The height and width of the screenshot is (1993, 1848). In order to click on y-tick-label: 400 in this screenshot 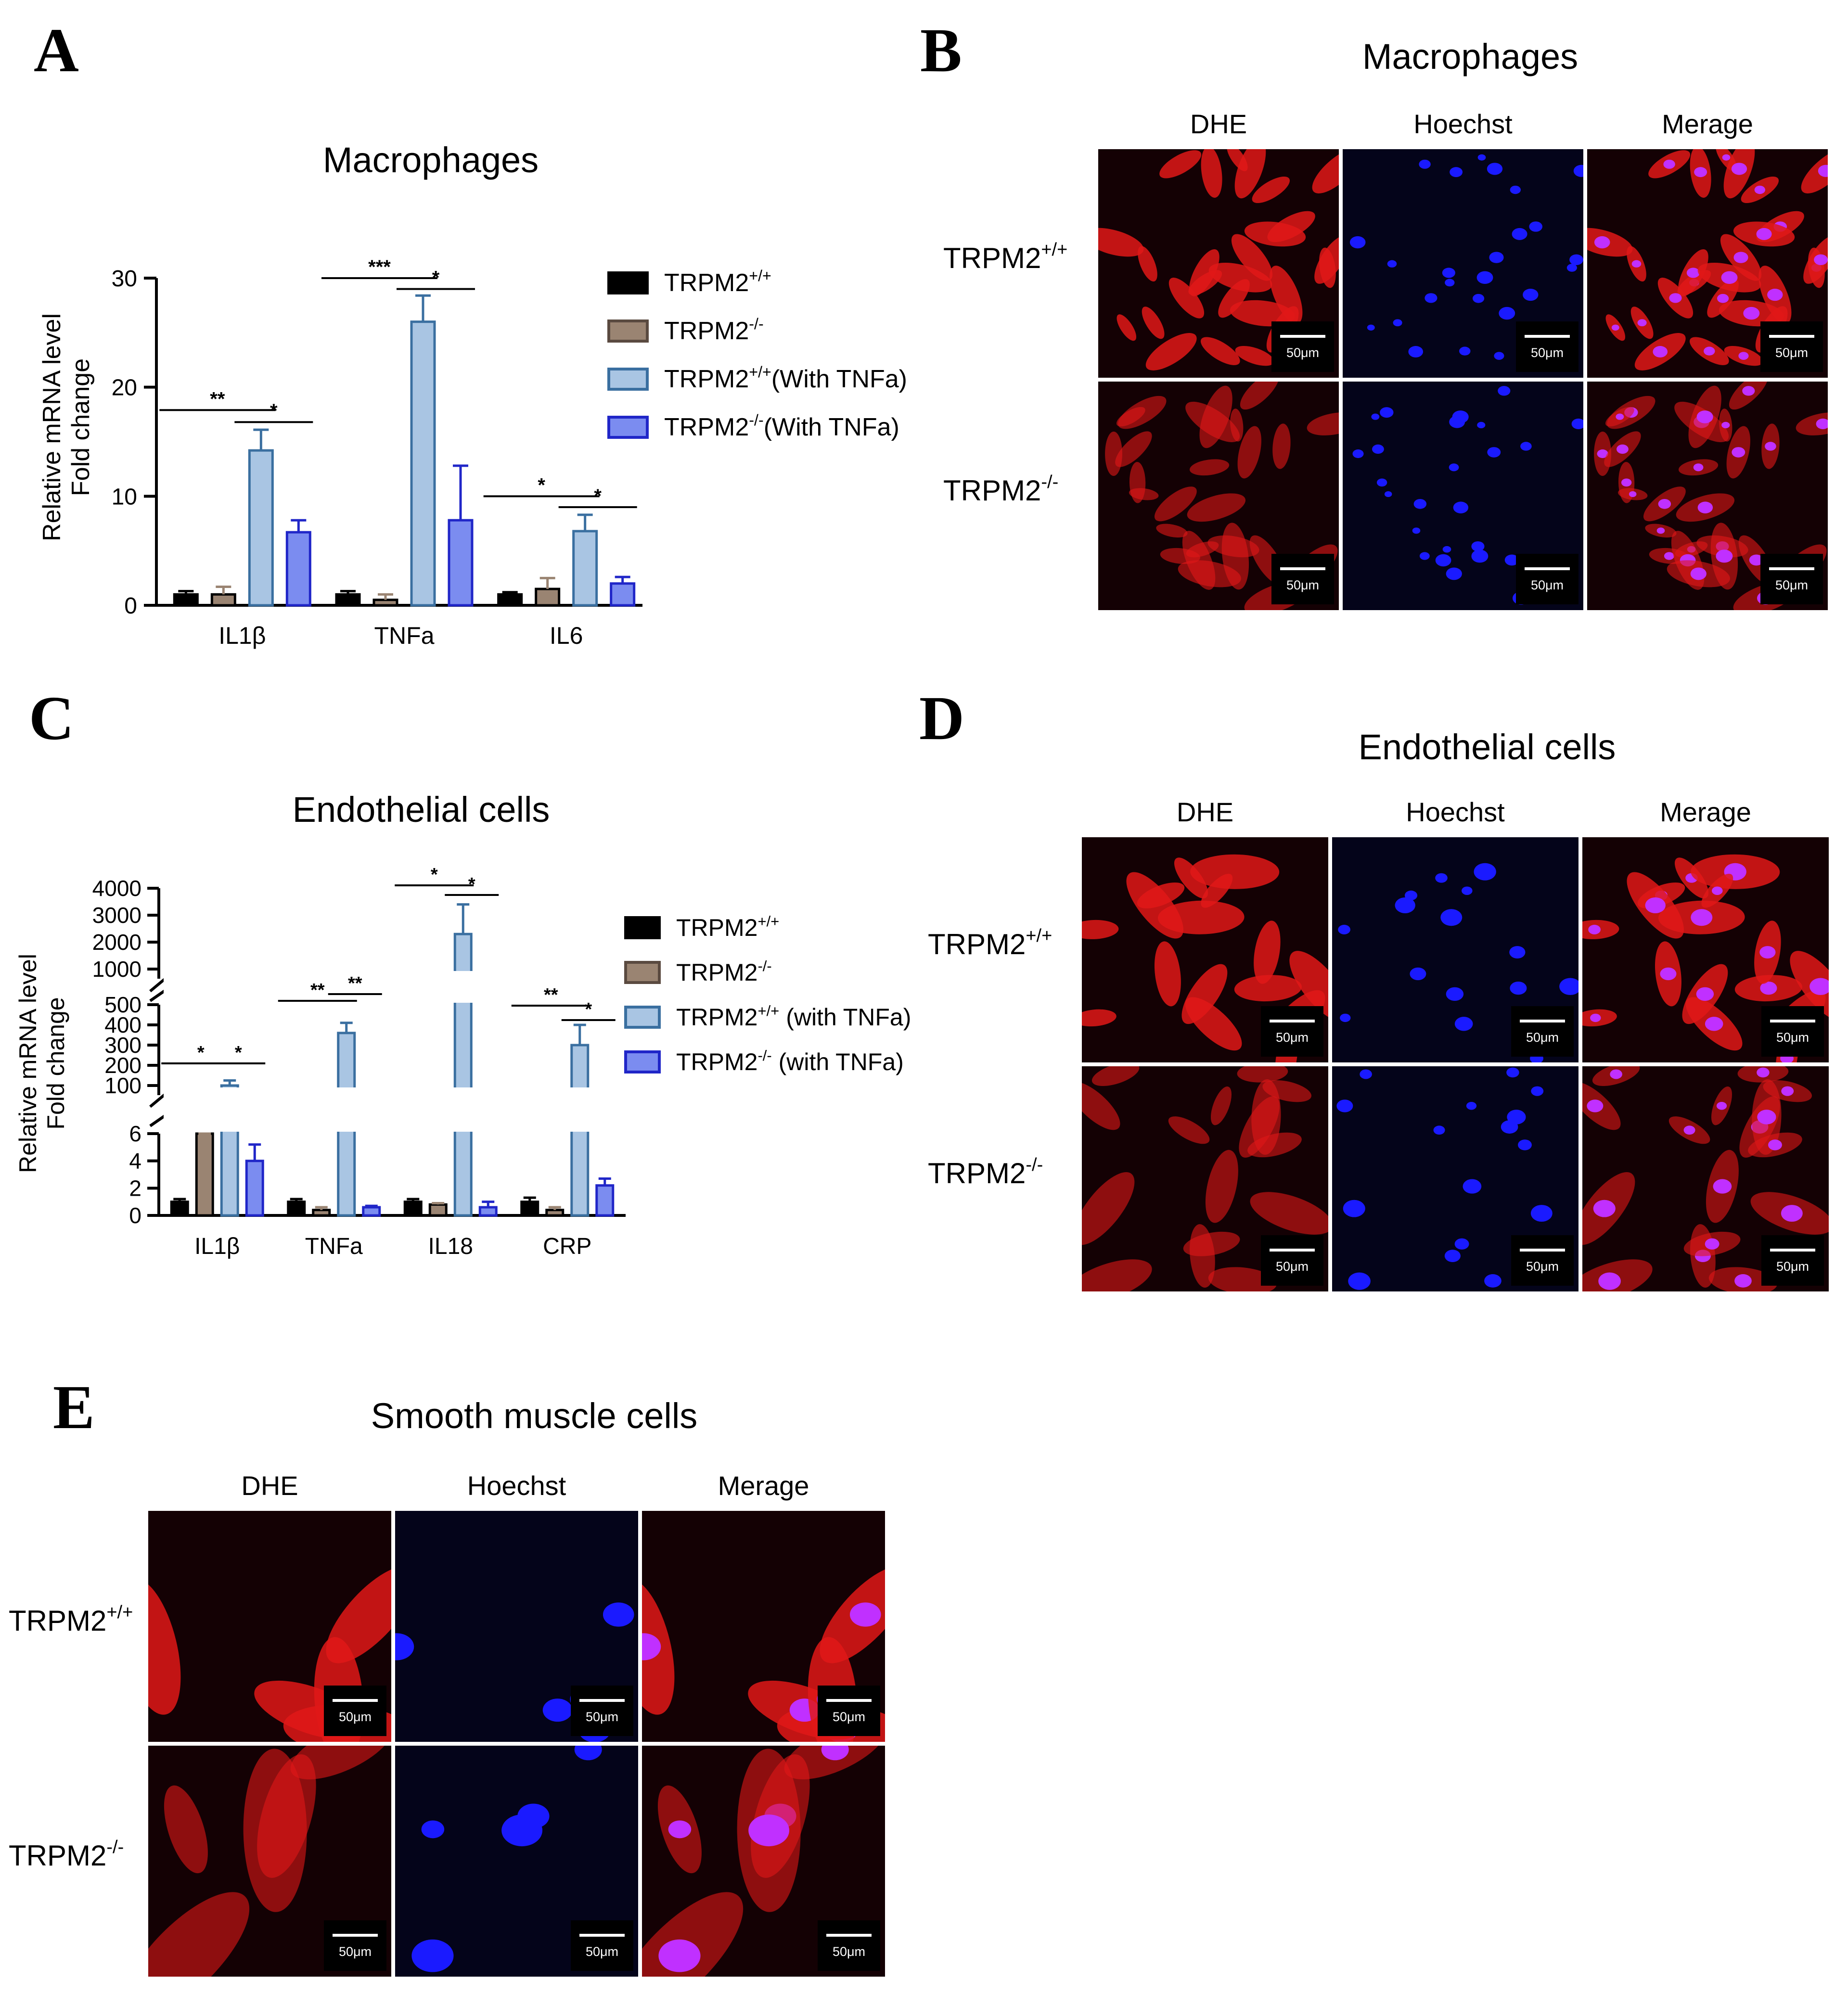, I will do `click(122, 1024)`.